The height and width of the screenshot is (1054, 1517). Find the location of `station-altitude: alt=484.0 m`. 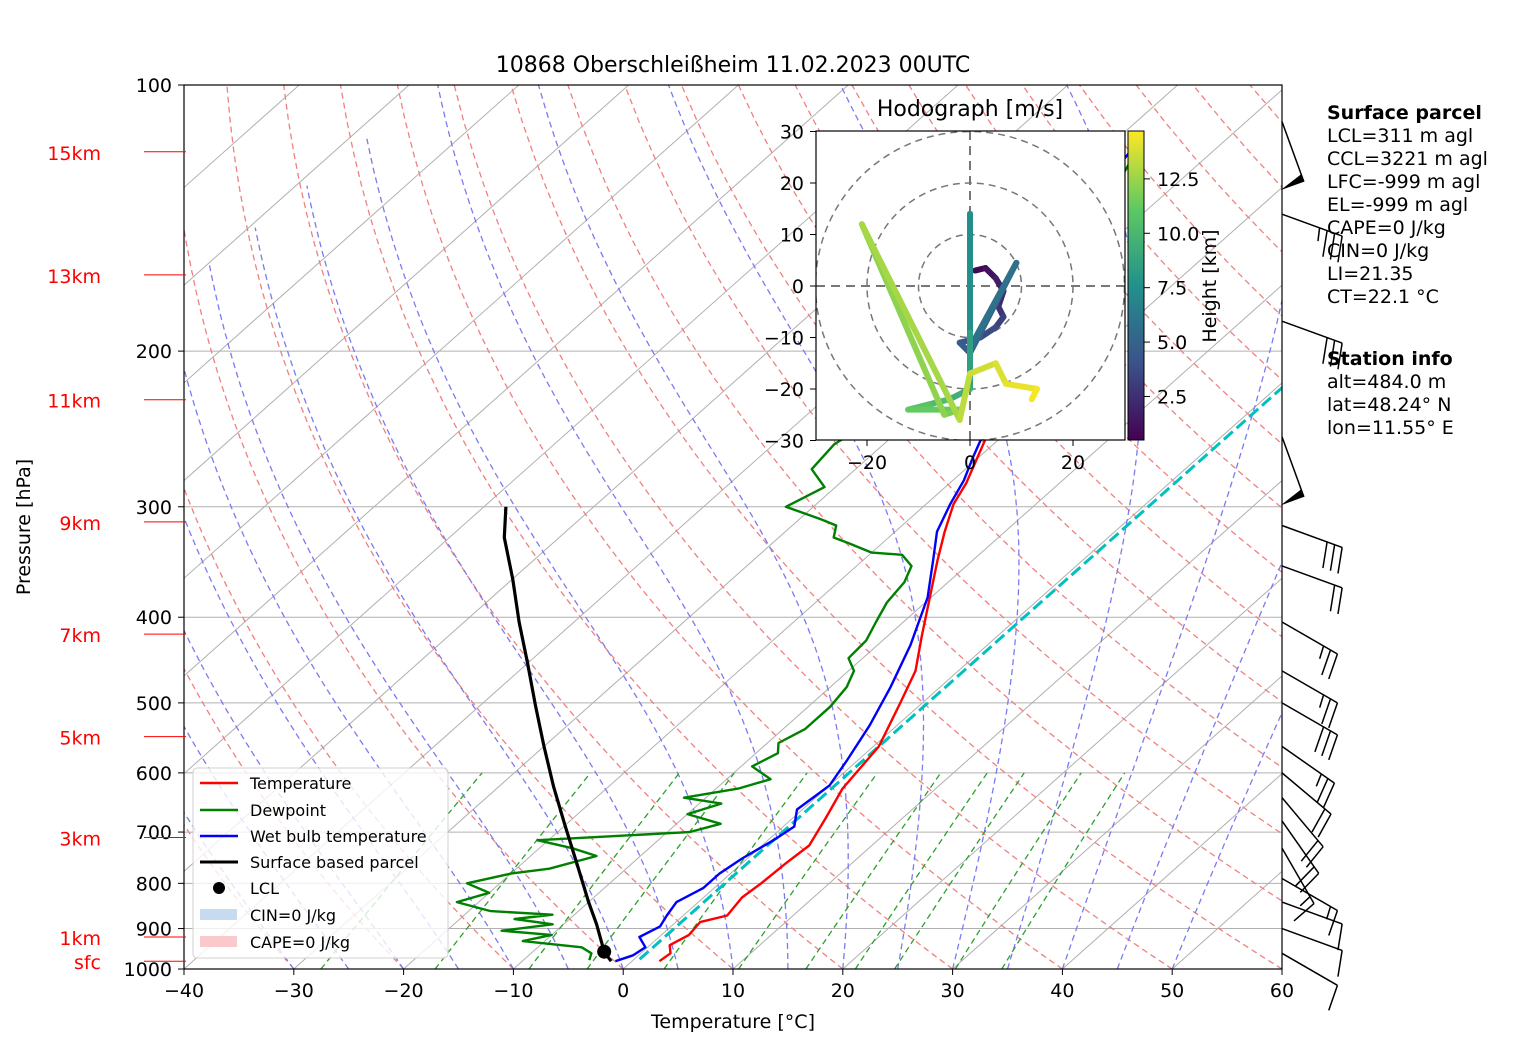

station-altitude: alt=484.0 m is located at coordinates (1387, 382).